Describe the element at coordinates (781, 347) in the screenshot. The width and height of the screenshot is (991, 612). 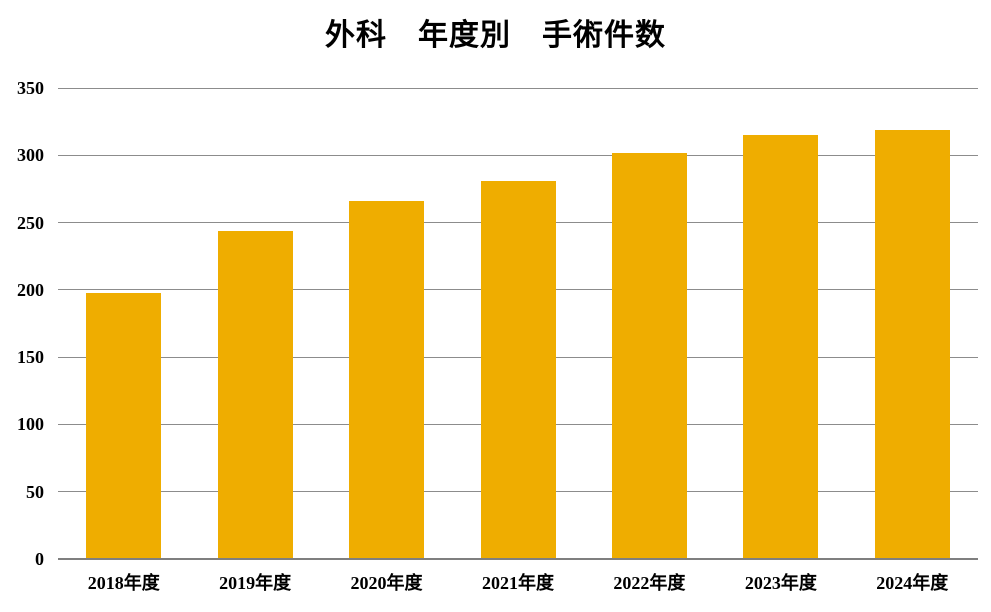
I see `bar-2023年度` at that location.